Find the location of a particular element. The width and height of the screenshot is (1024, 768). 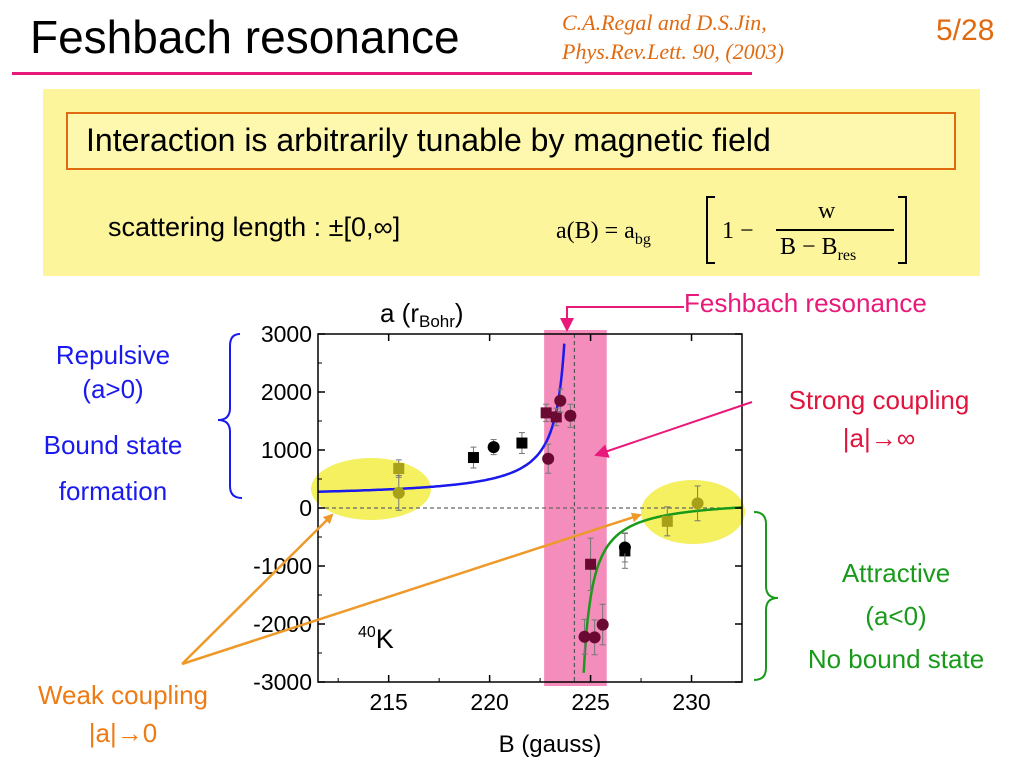

x-tick-label: 215 is located at coordinates (388, 702).